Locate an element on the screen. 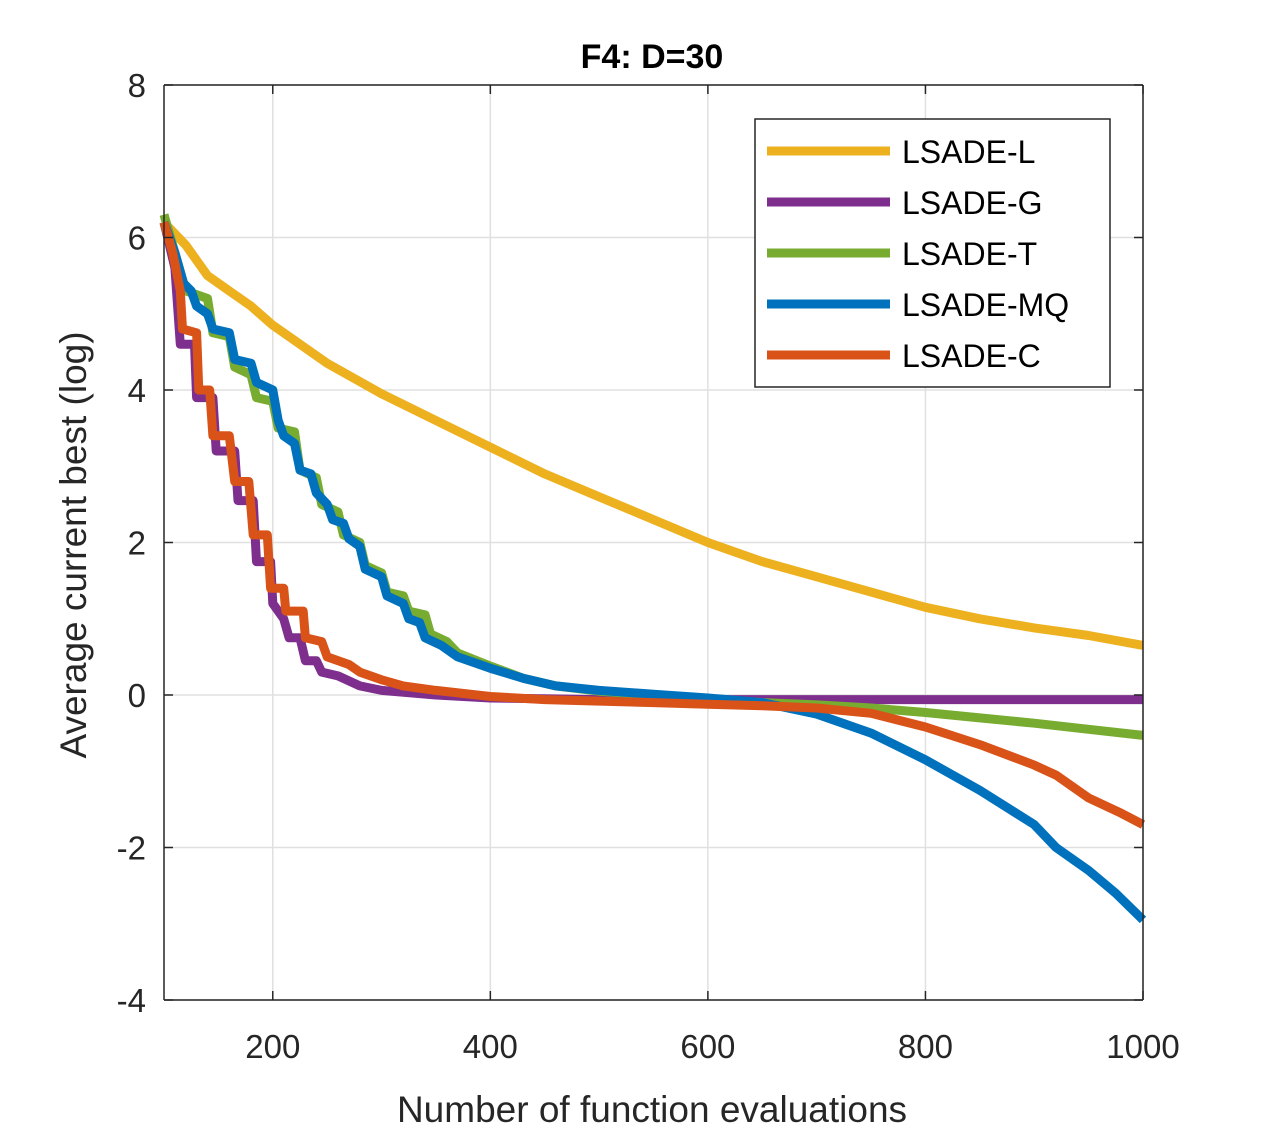 The width and height of the screenshot is (1263, 1134). chart-title: F4: D=30 is located at coordinates (652, 57).